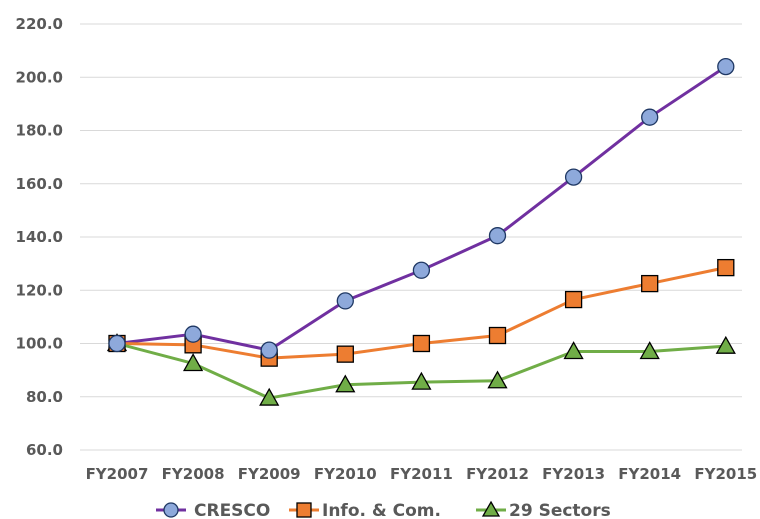 The image size is (760, 519). I want to click on y-tick-label: 100.0, so click(39, 344).